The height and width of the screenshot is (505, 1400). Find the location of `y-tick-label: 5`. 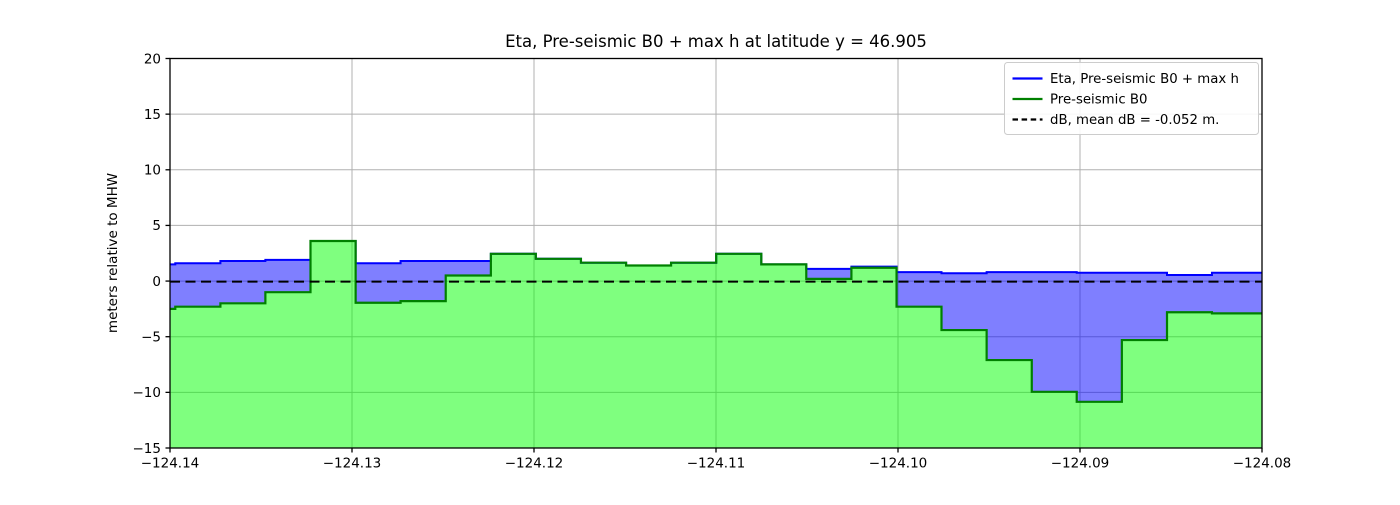

y-tick-label: 5 is located at coordinates (156, 226).